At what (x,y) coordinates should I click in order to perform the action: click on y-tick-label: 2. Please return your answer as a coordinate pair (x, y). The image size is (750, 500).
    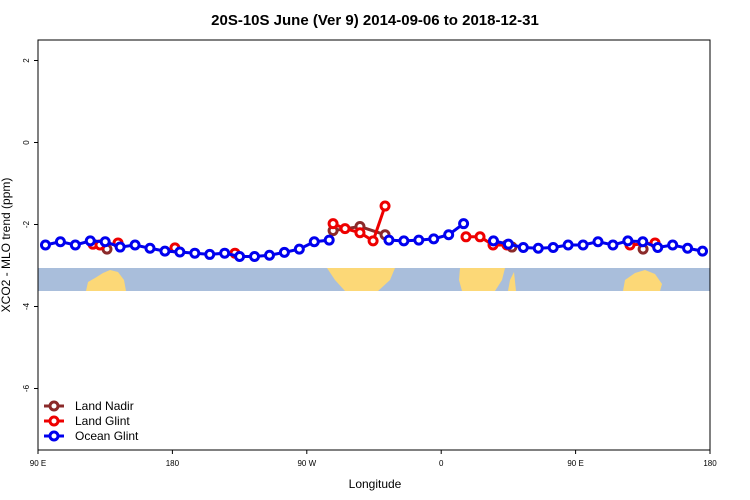
    Looking at the image, I should click on (26, 60).